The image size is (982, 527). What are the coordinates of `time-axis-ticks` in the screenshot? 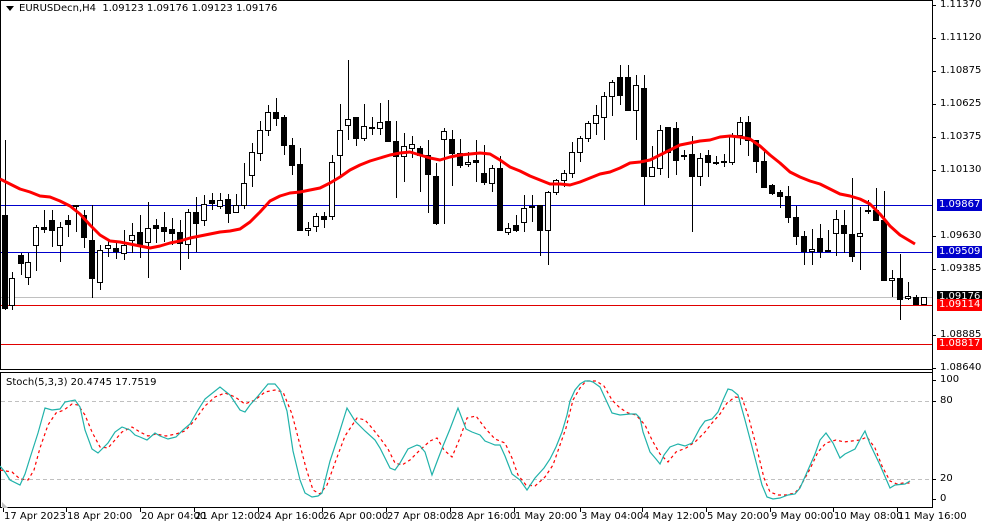 It's located at (450, 510).